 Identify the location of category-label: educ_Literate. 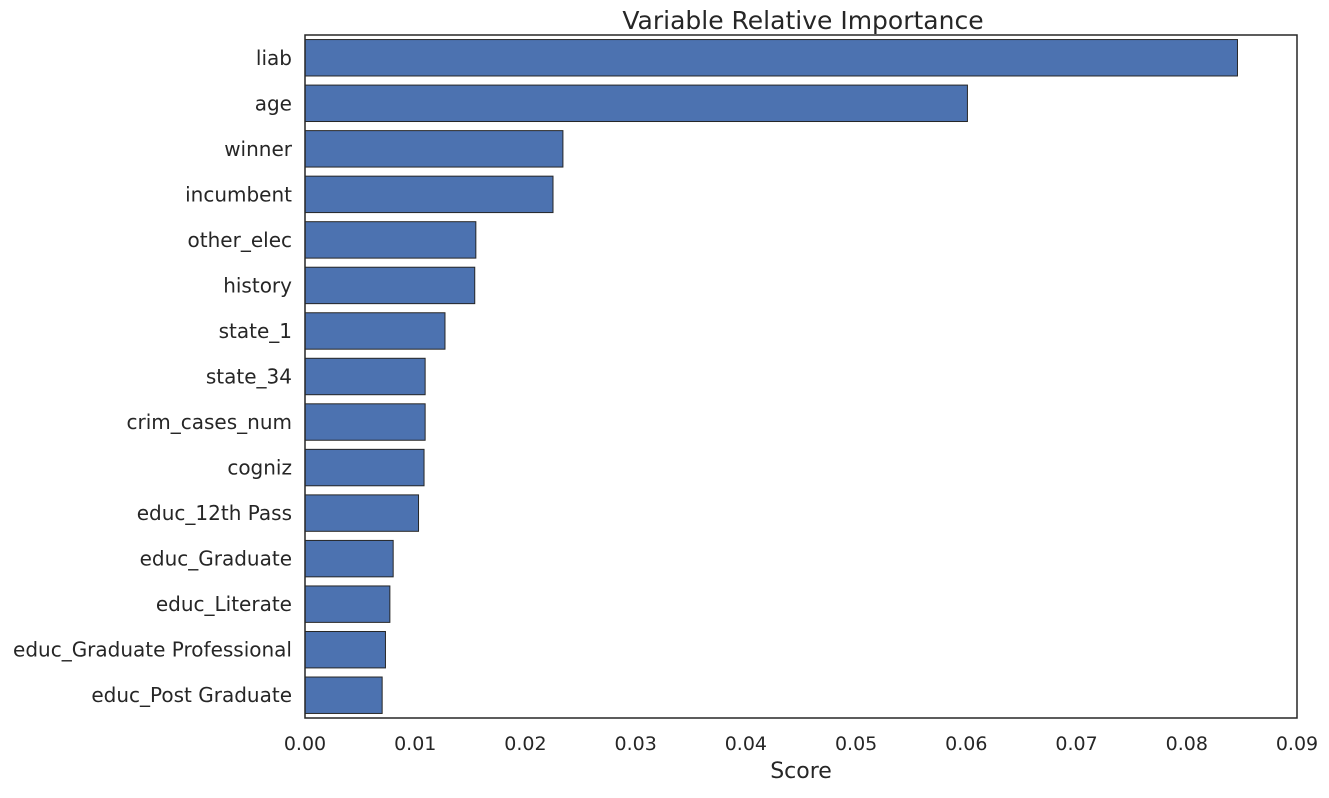
(224, 604).